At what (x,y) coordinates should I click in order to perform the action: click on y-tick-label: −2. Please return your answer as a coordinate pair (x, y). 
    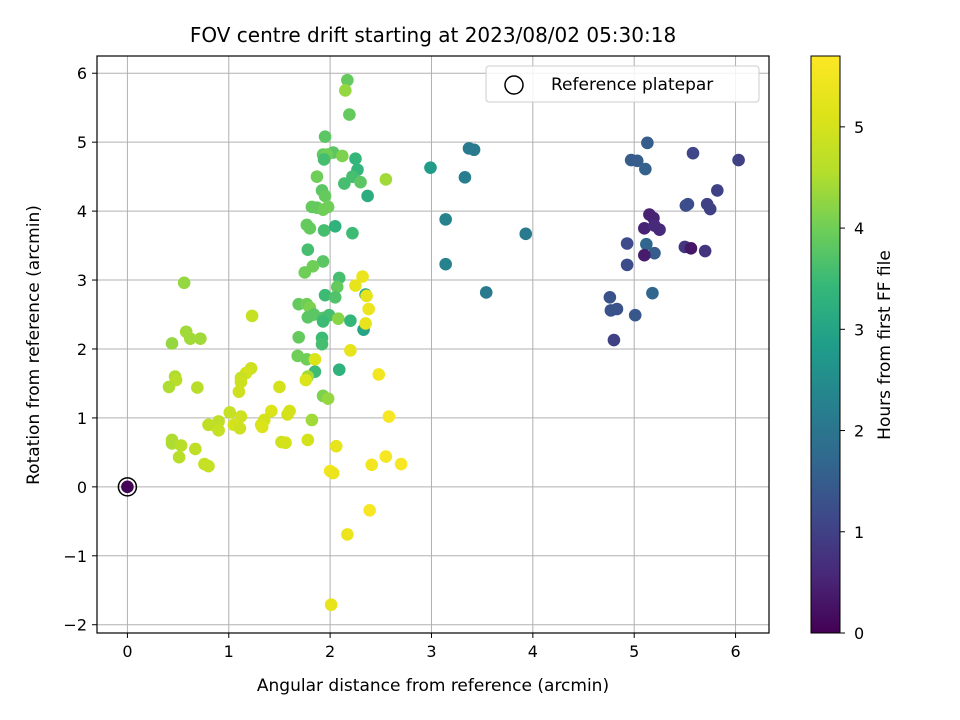
    Looking at the image, I should click on (75, 625).